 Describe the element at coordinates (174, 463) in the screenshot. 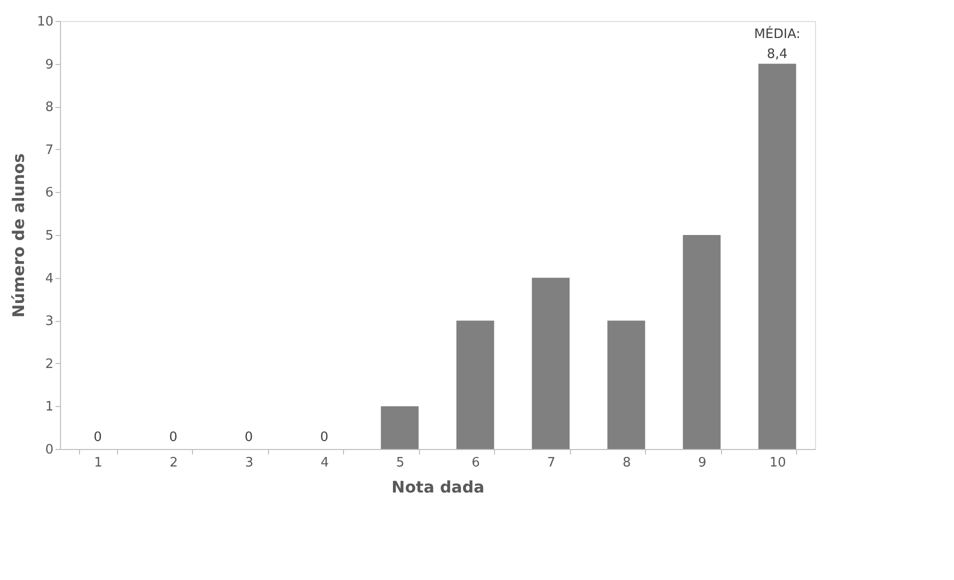

I see `x-tick-label: 2` at that location.